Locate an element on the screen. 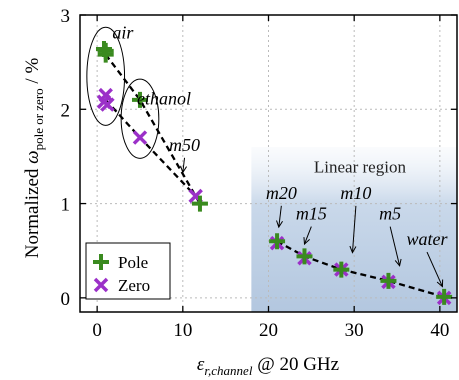 The width and height of the screenshot is (459, 380). linear-region-label: Linear region is located at coordinates (360, 166).